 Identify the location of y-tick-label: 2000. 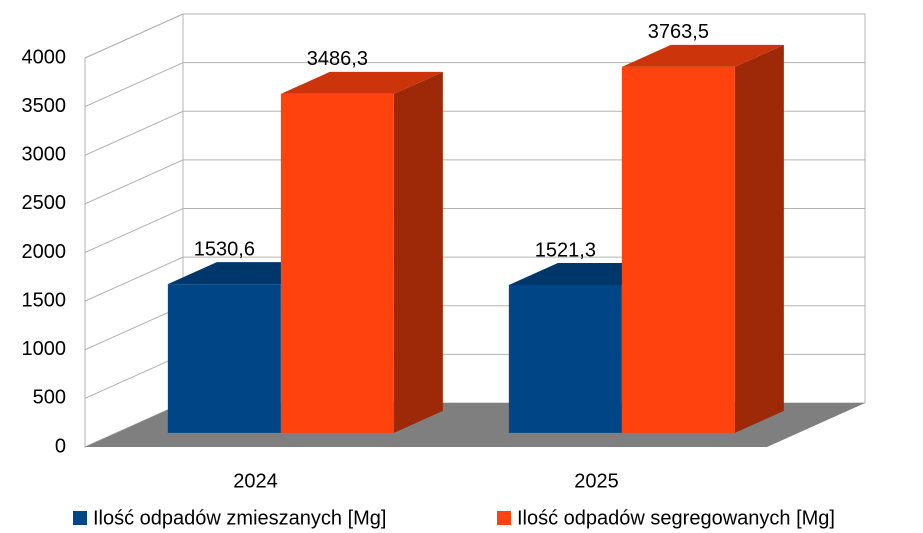
(44, 252).